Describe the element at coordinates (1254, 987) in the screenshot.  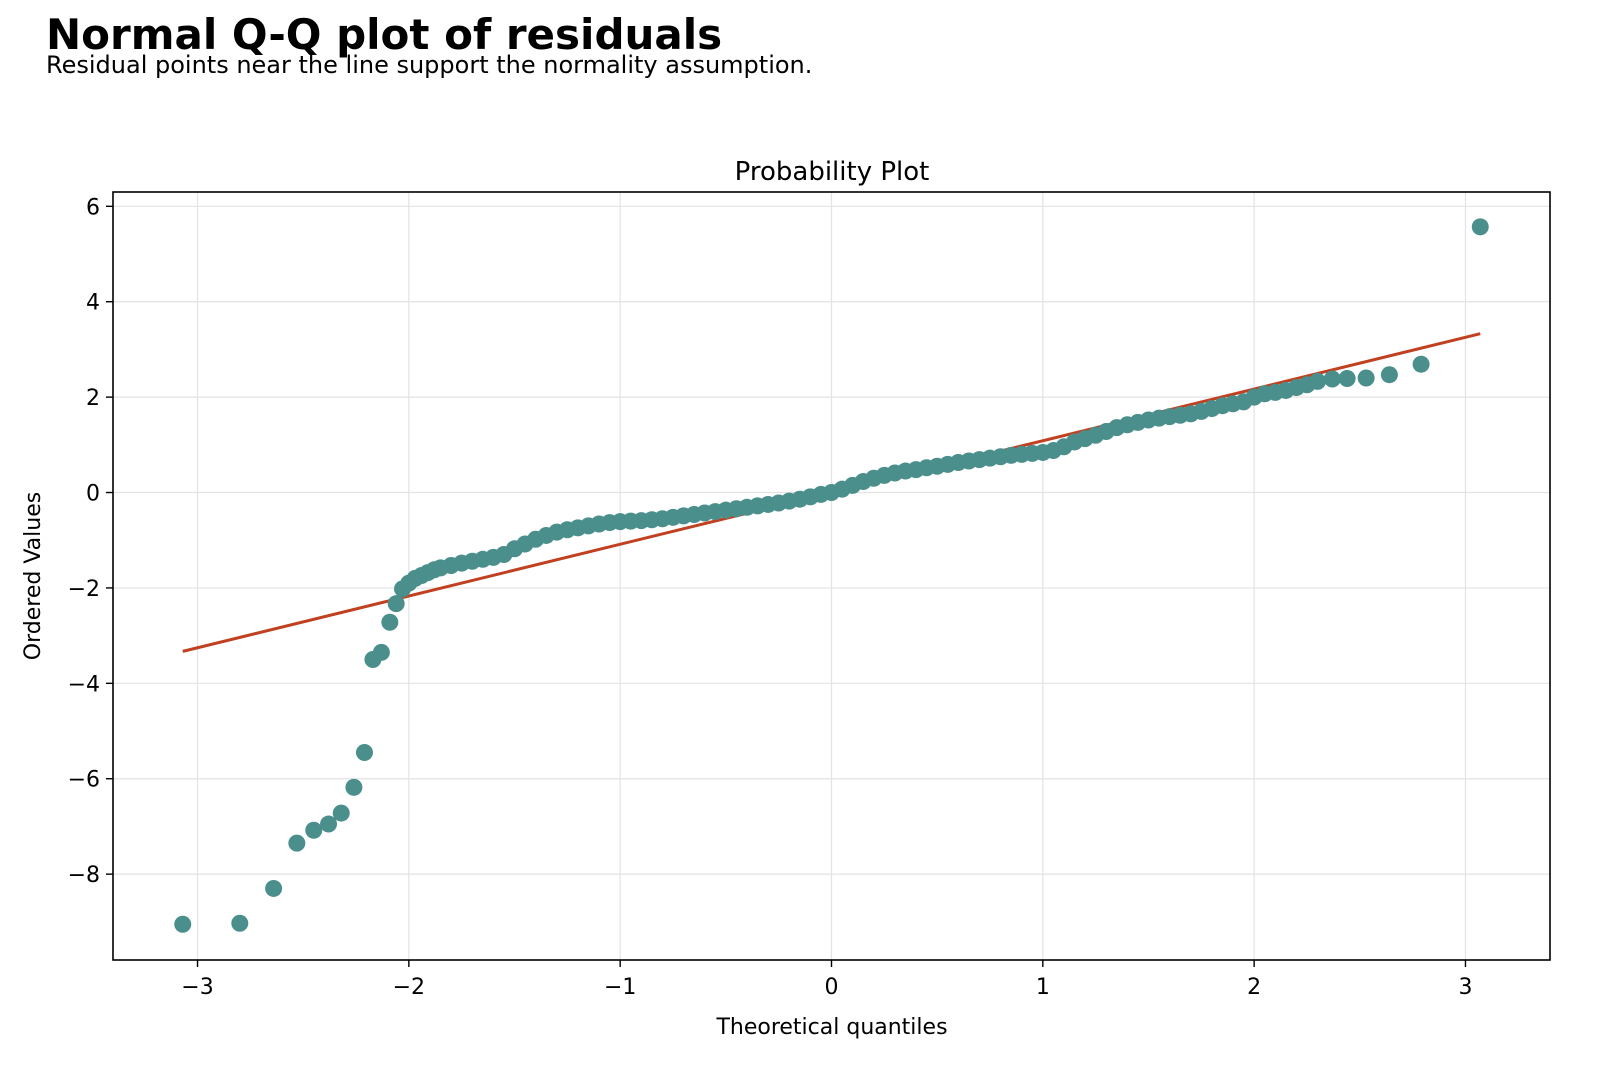
I see `x-tick-label: 2` at that location.